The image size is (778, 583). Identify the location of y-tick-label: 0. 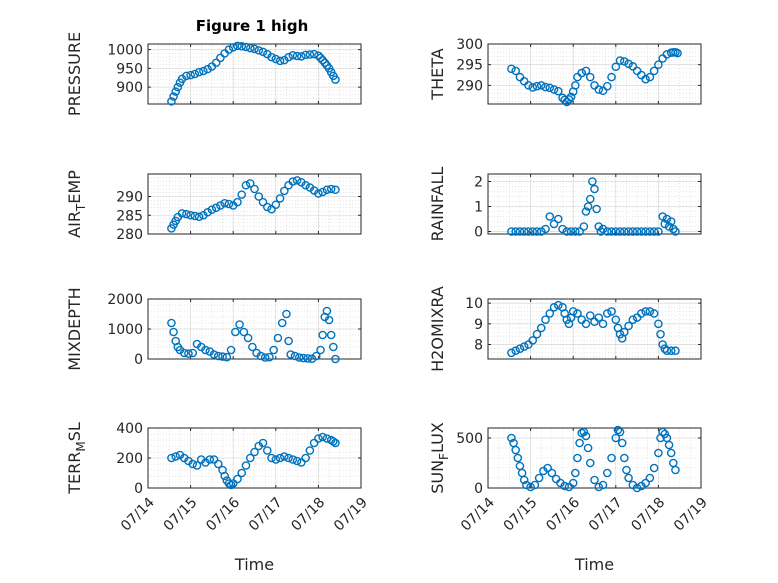
(138, 360).